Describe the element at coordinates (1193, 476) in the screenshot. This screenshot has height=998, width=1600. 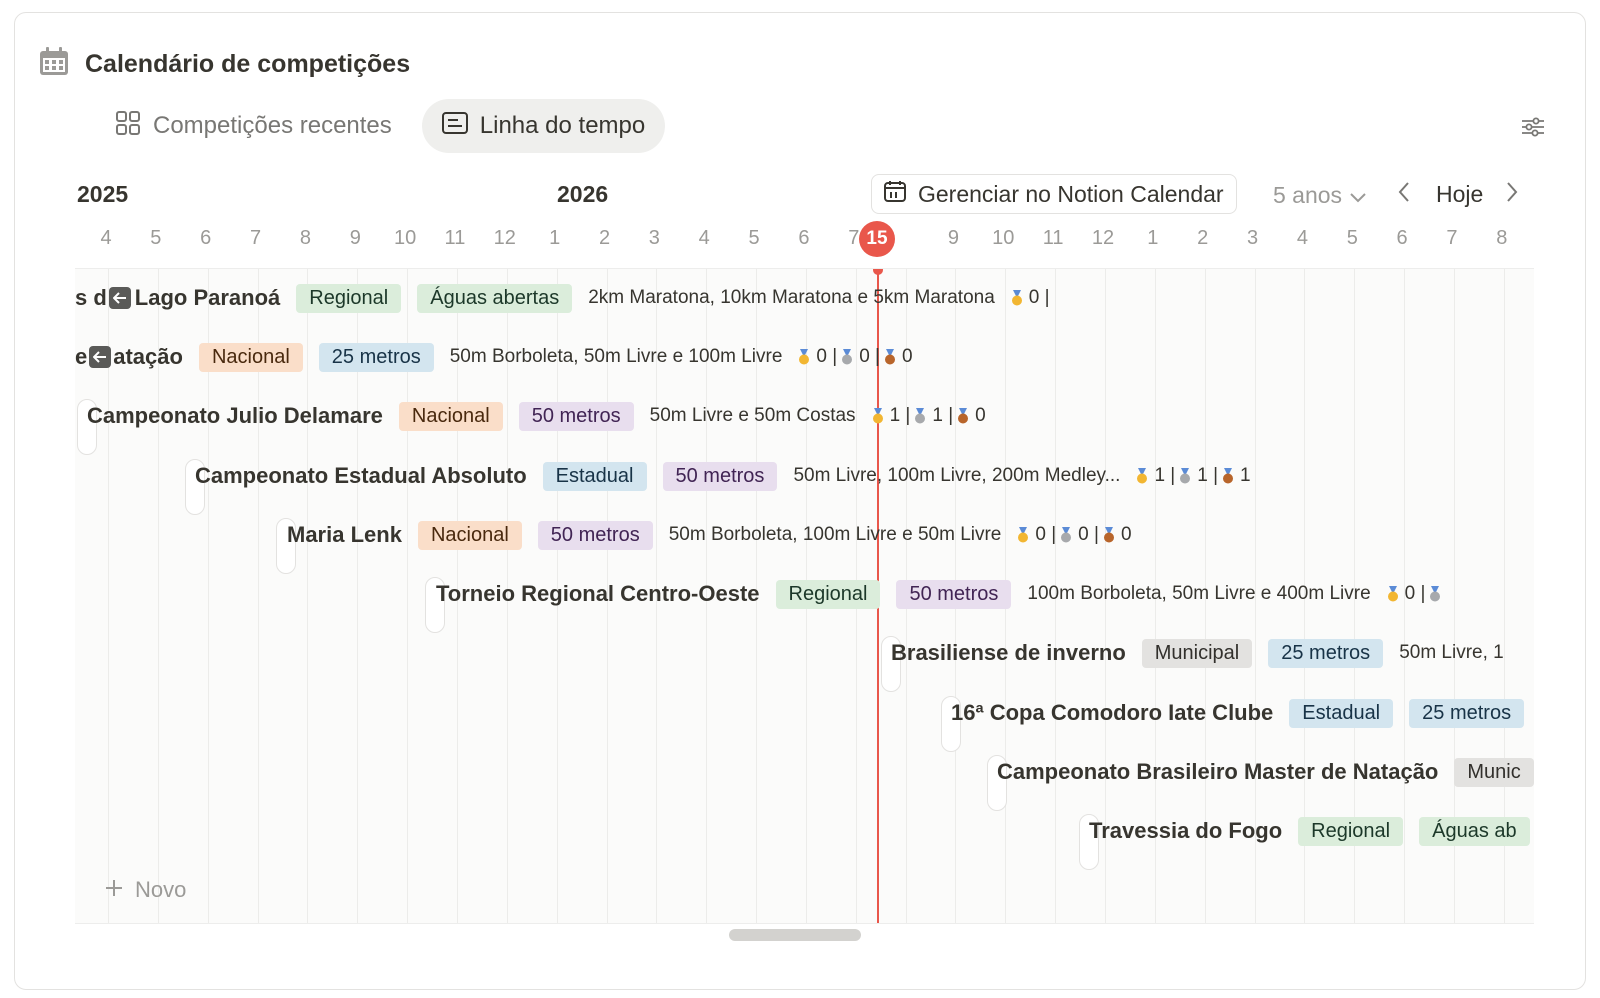
I see `medals: 1 | 1 | 1` at that location.